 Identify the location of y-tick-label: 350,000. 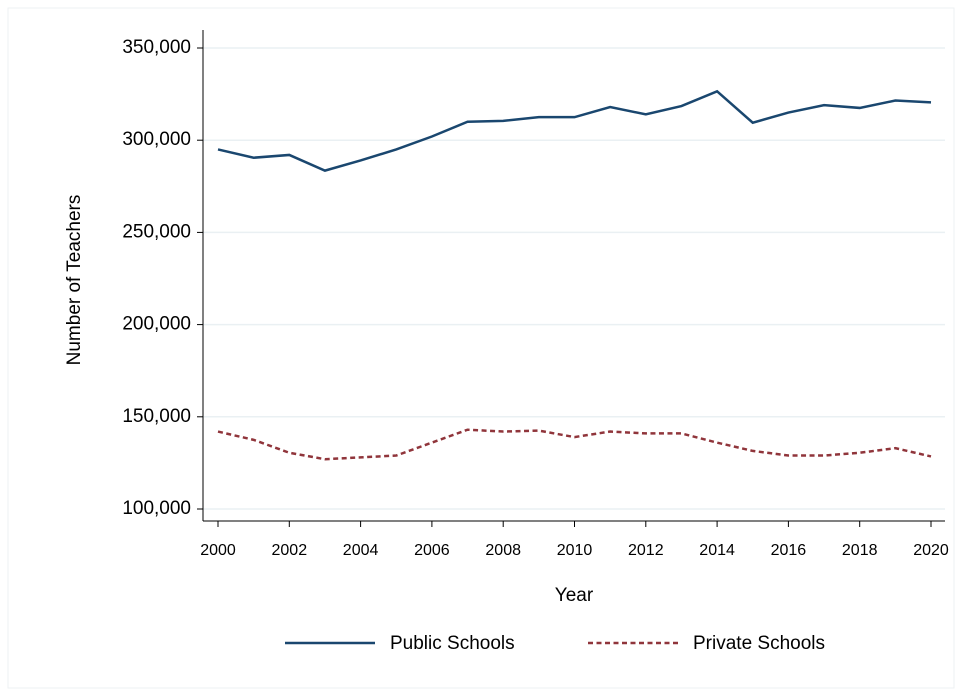
(156, 47).